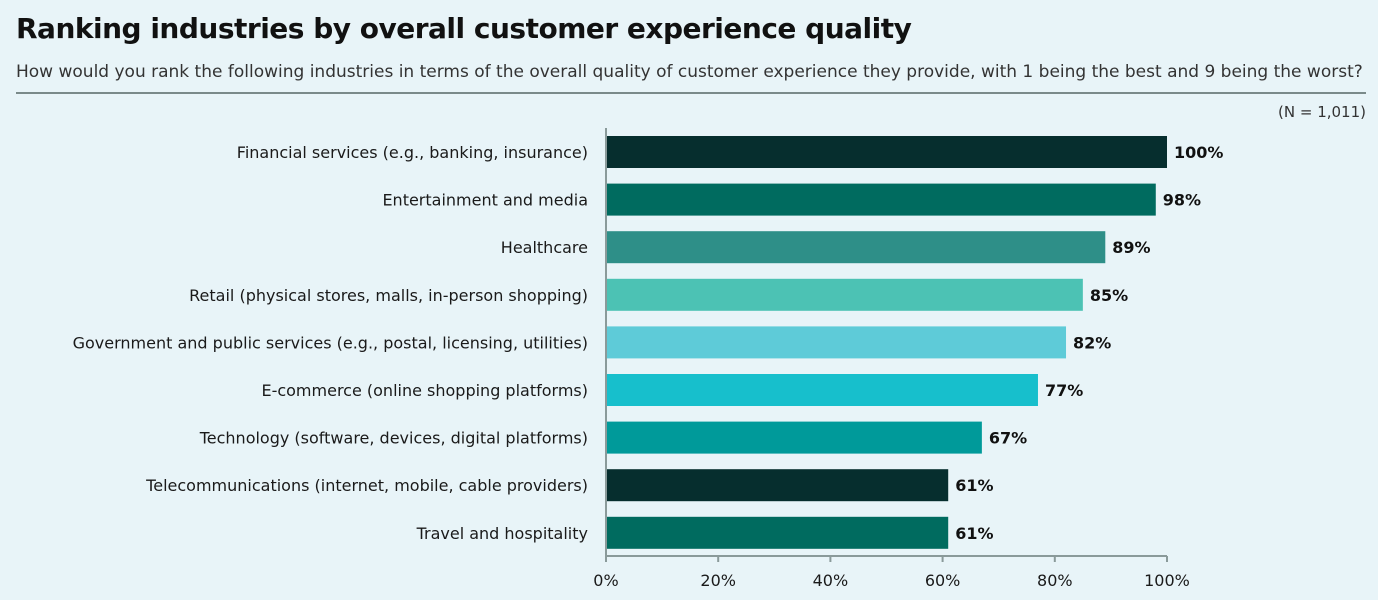 The height and width of the screenshot is (600, 1378). Describe the element at coordinates (1322, 112) in the screenshot. I see `sample-size-note: (N = 1,011)` at that location.